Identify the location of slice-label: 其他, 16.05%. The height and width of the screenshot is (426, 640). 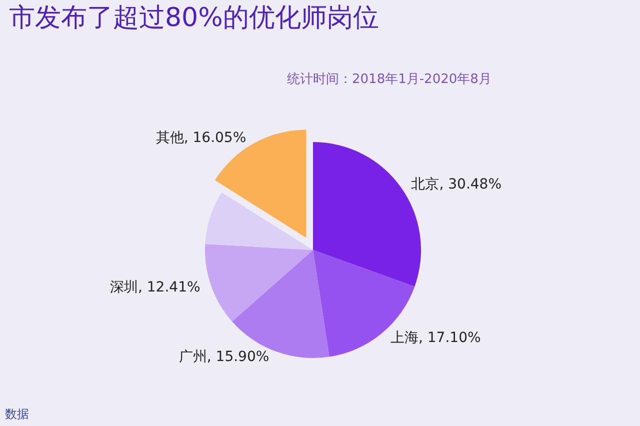
(201, 138).